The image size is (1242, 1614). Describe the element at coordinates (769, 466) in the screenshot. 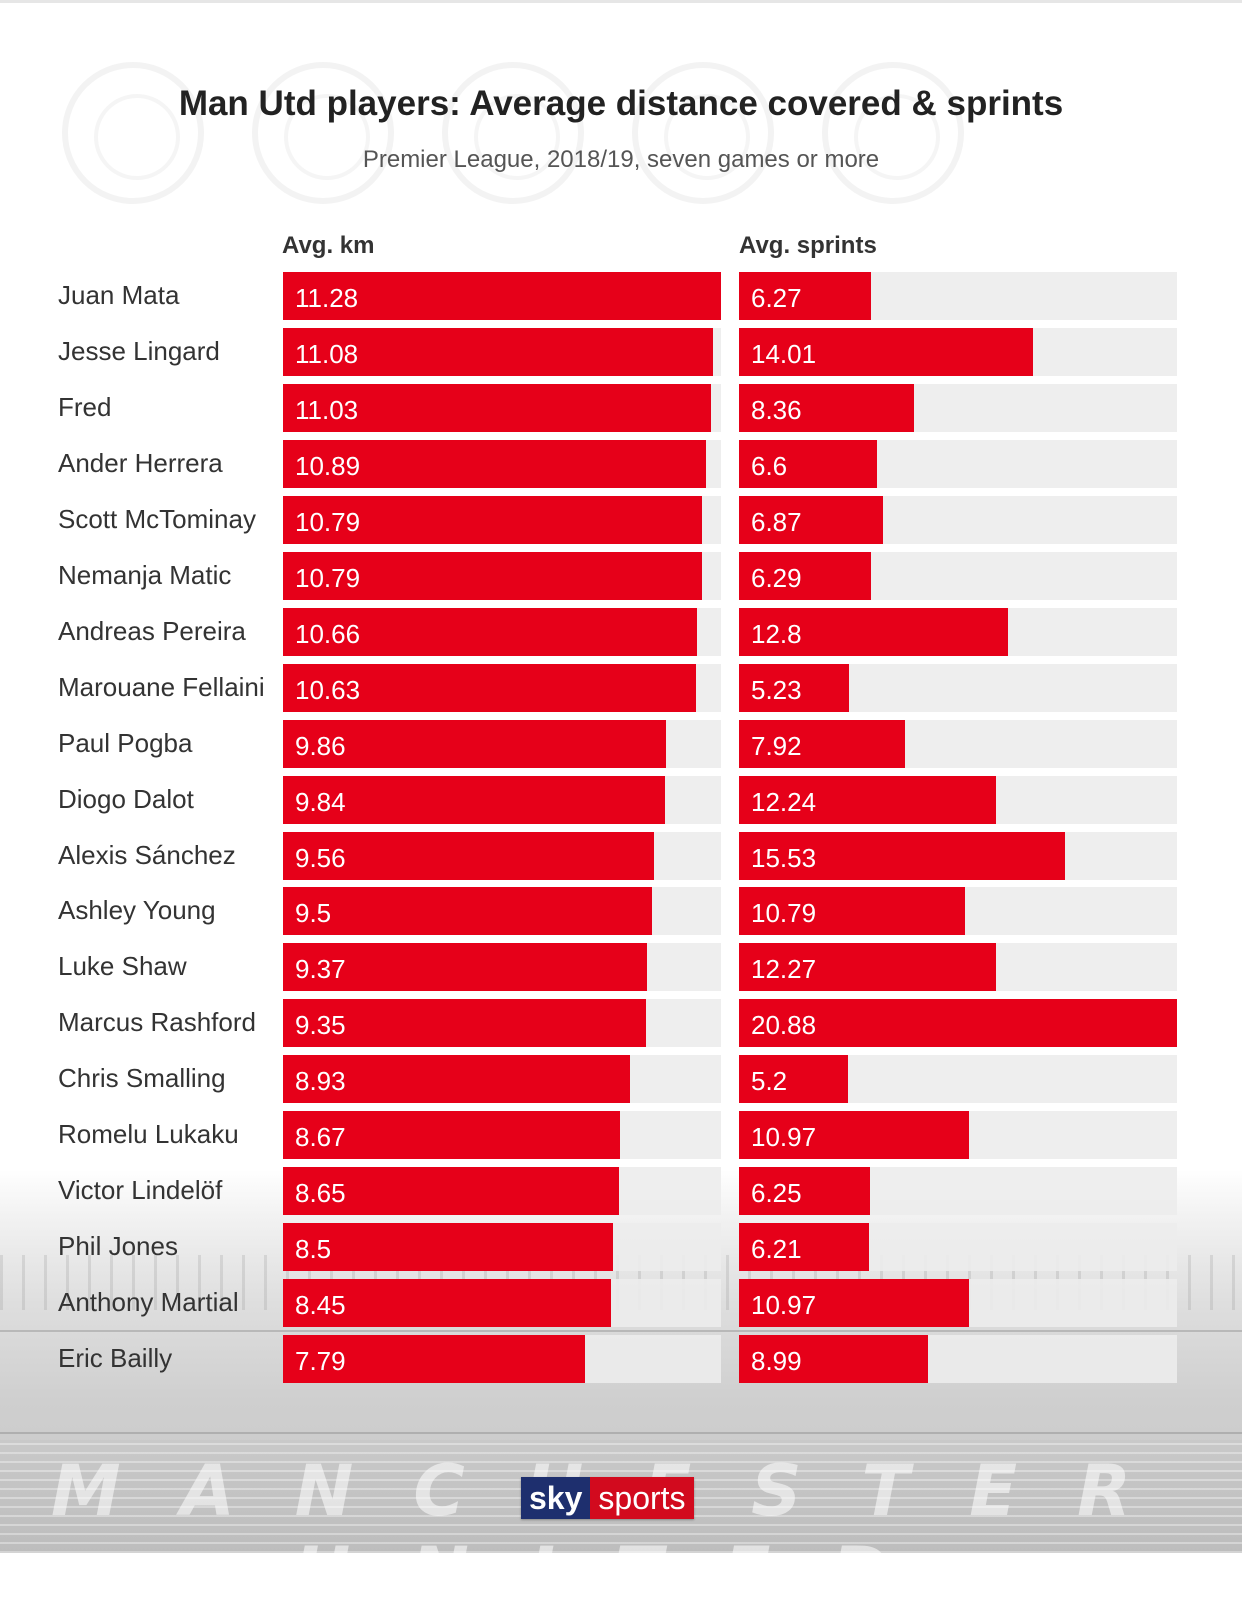

I see `sprints-value-label: 6.6` at that location.